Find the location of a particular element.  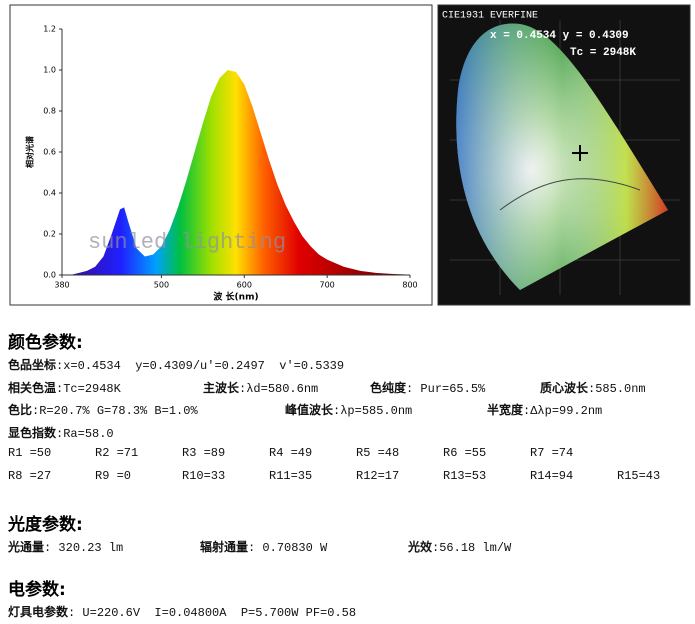

cie-coords: x = 0.4534 y = 0.4309 is located at coordinates (559, 36).